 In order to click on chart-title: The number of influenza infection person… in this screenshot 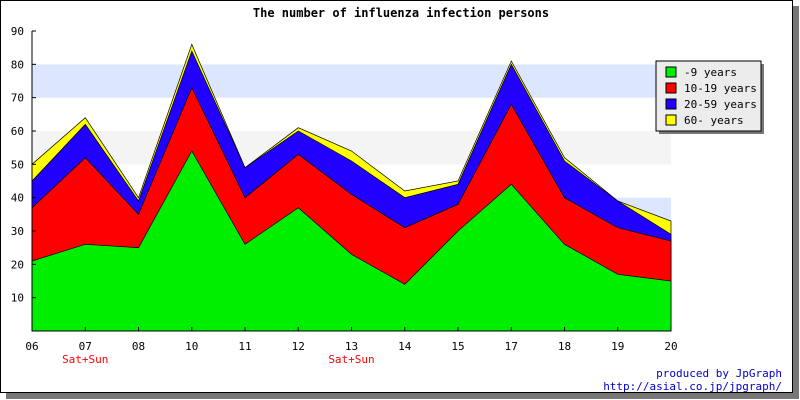, I will do `click(401, 13)`.